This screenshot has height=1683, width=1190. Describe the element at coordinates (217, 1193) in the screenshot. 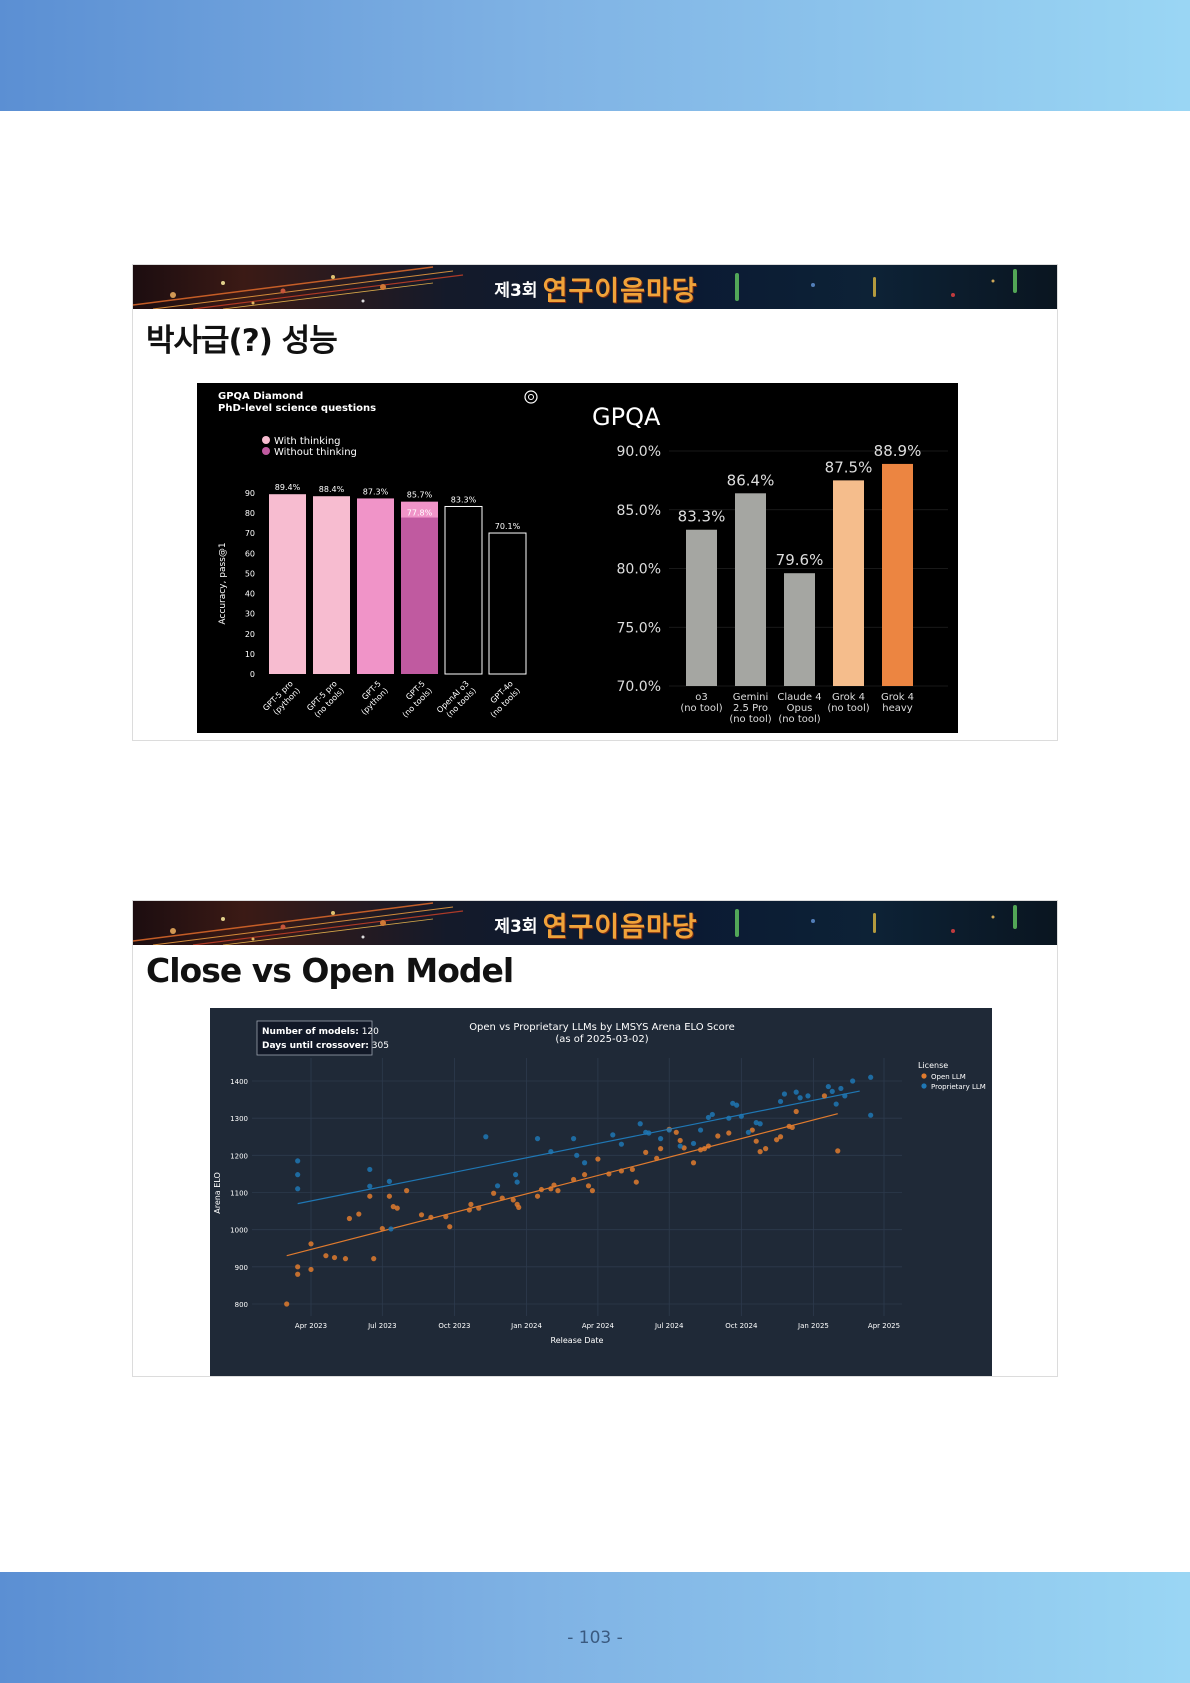

I see `y-axis-label: Arena ELO` at that location.